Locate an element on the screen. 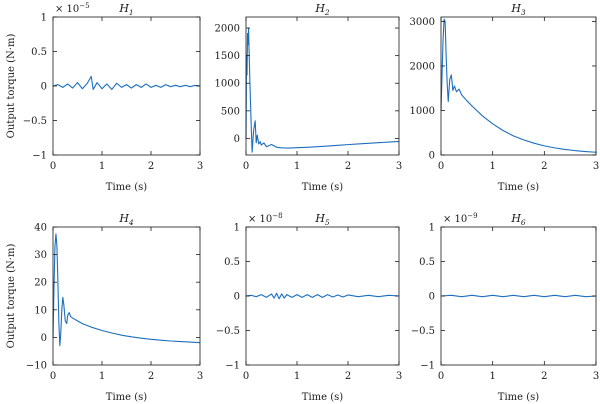  y-tick-label: 20 is located at coordinates (40, 283).